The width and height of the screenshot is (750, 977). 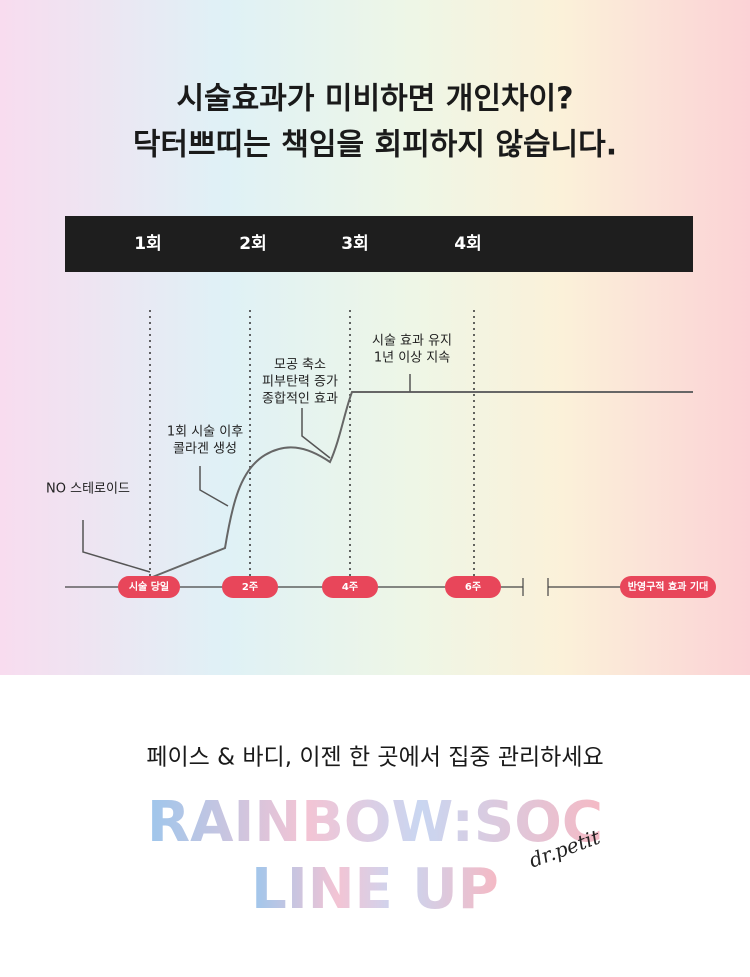 I want to click on tagline: 페이스 & 바디, 이젠 한 곳에서 집중 관리하세요, so click(x=374, y=758).